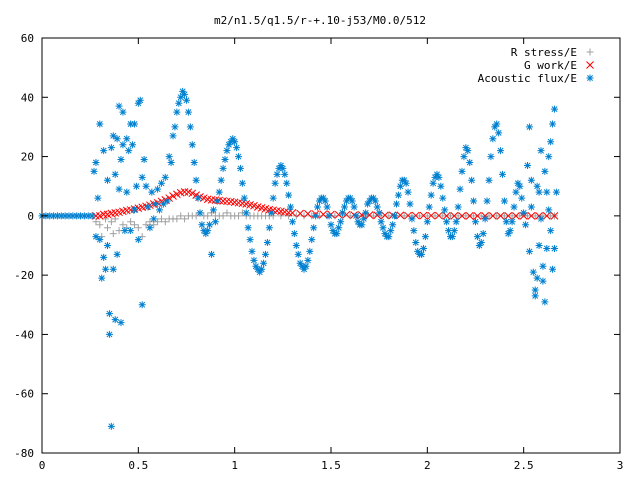  Describe the element at coordinates (27, 157) in the screenshot. I see `y-tick-label: 20` at that location.